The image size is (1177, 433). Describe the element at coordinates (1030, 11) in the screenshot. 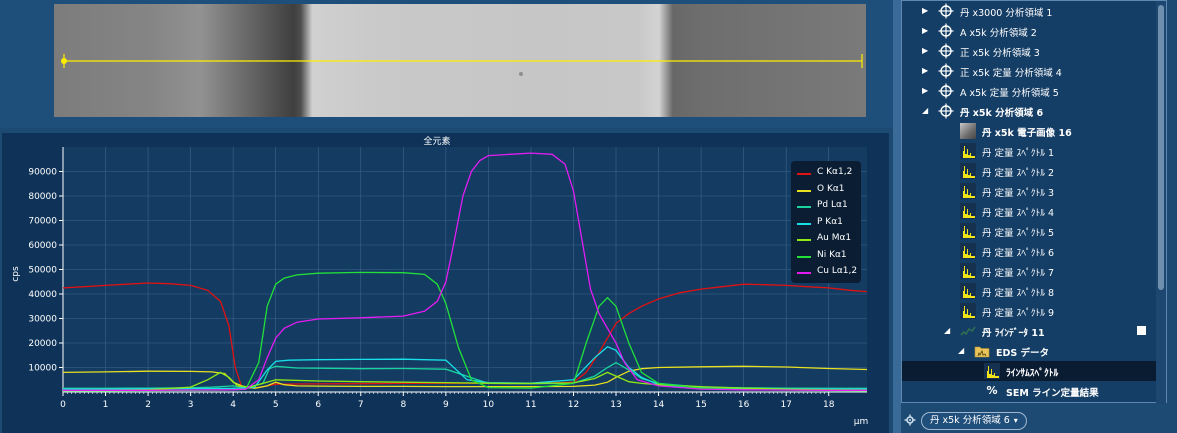

I see `tree-item-0: ▶ 丹 x3000 分析領域 1` at that location.